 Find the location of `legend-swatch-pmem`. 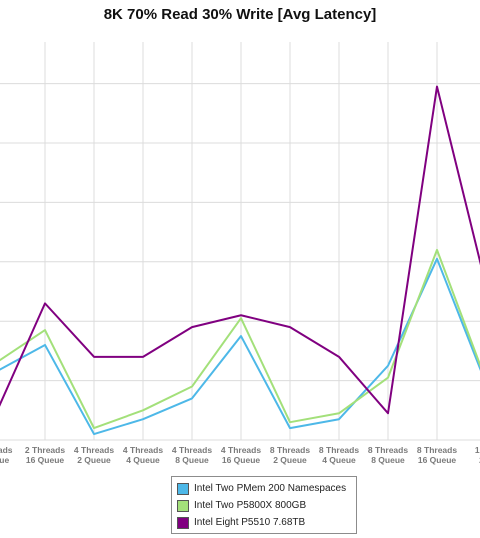

legend-swatch-pmem is located at coordinates (183, 488).